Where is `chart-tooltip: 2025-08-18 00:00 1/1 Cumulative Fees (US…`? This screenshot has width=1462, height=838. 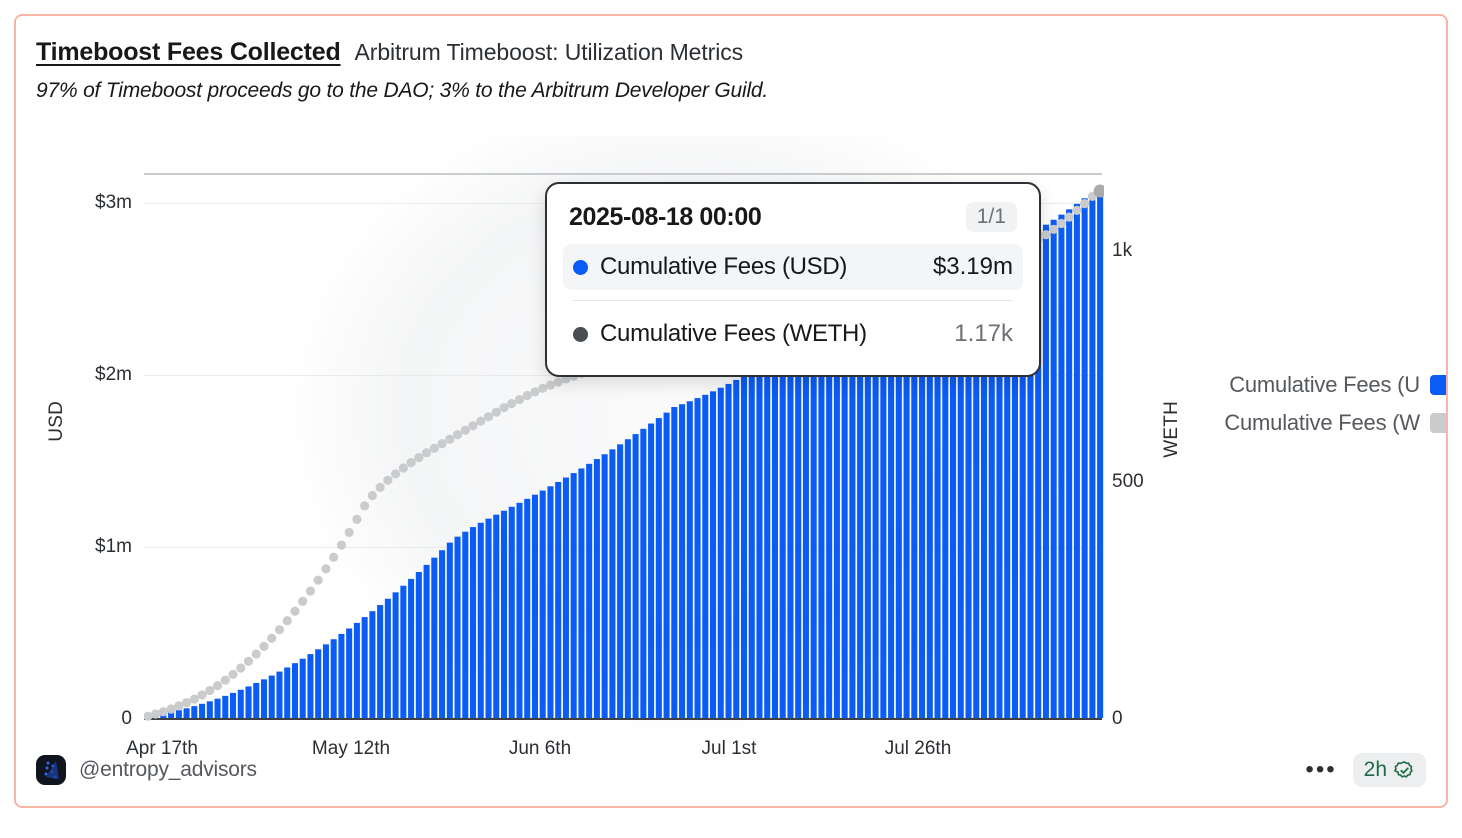 chart-tooltip: 2025-08-18 00:00 1/1 Cumulative Fees (US… is located at coordinates (793, 279).